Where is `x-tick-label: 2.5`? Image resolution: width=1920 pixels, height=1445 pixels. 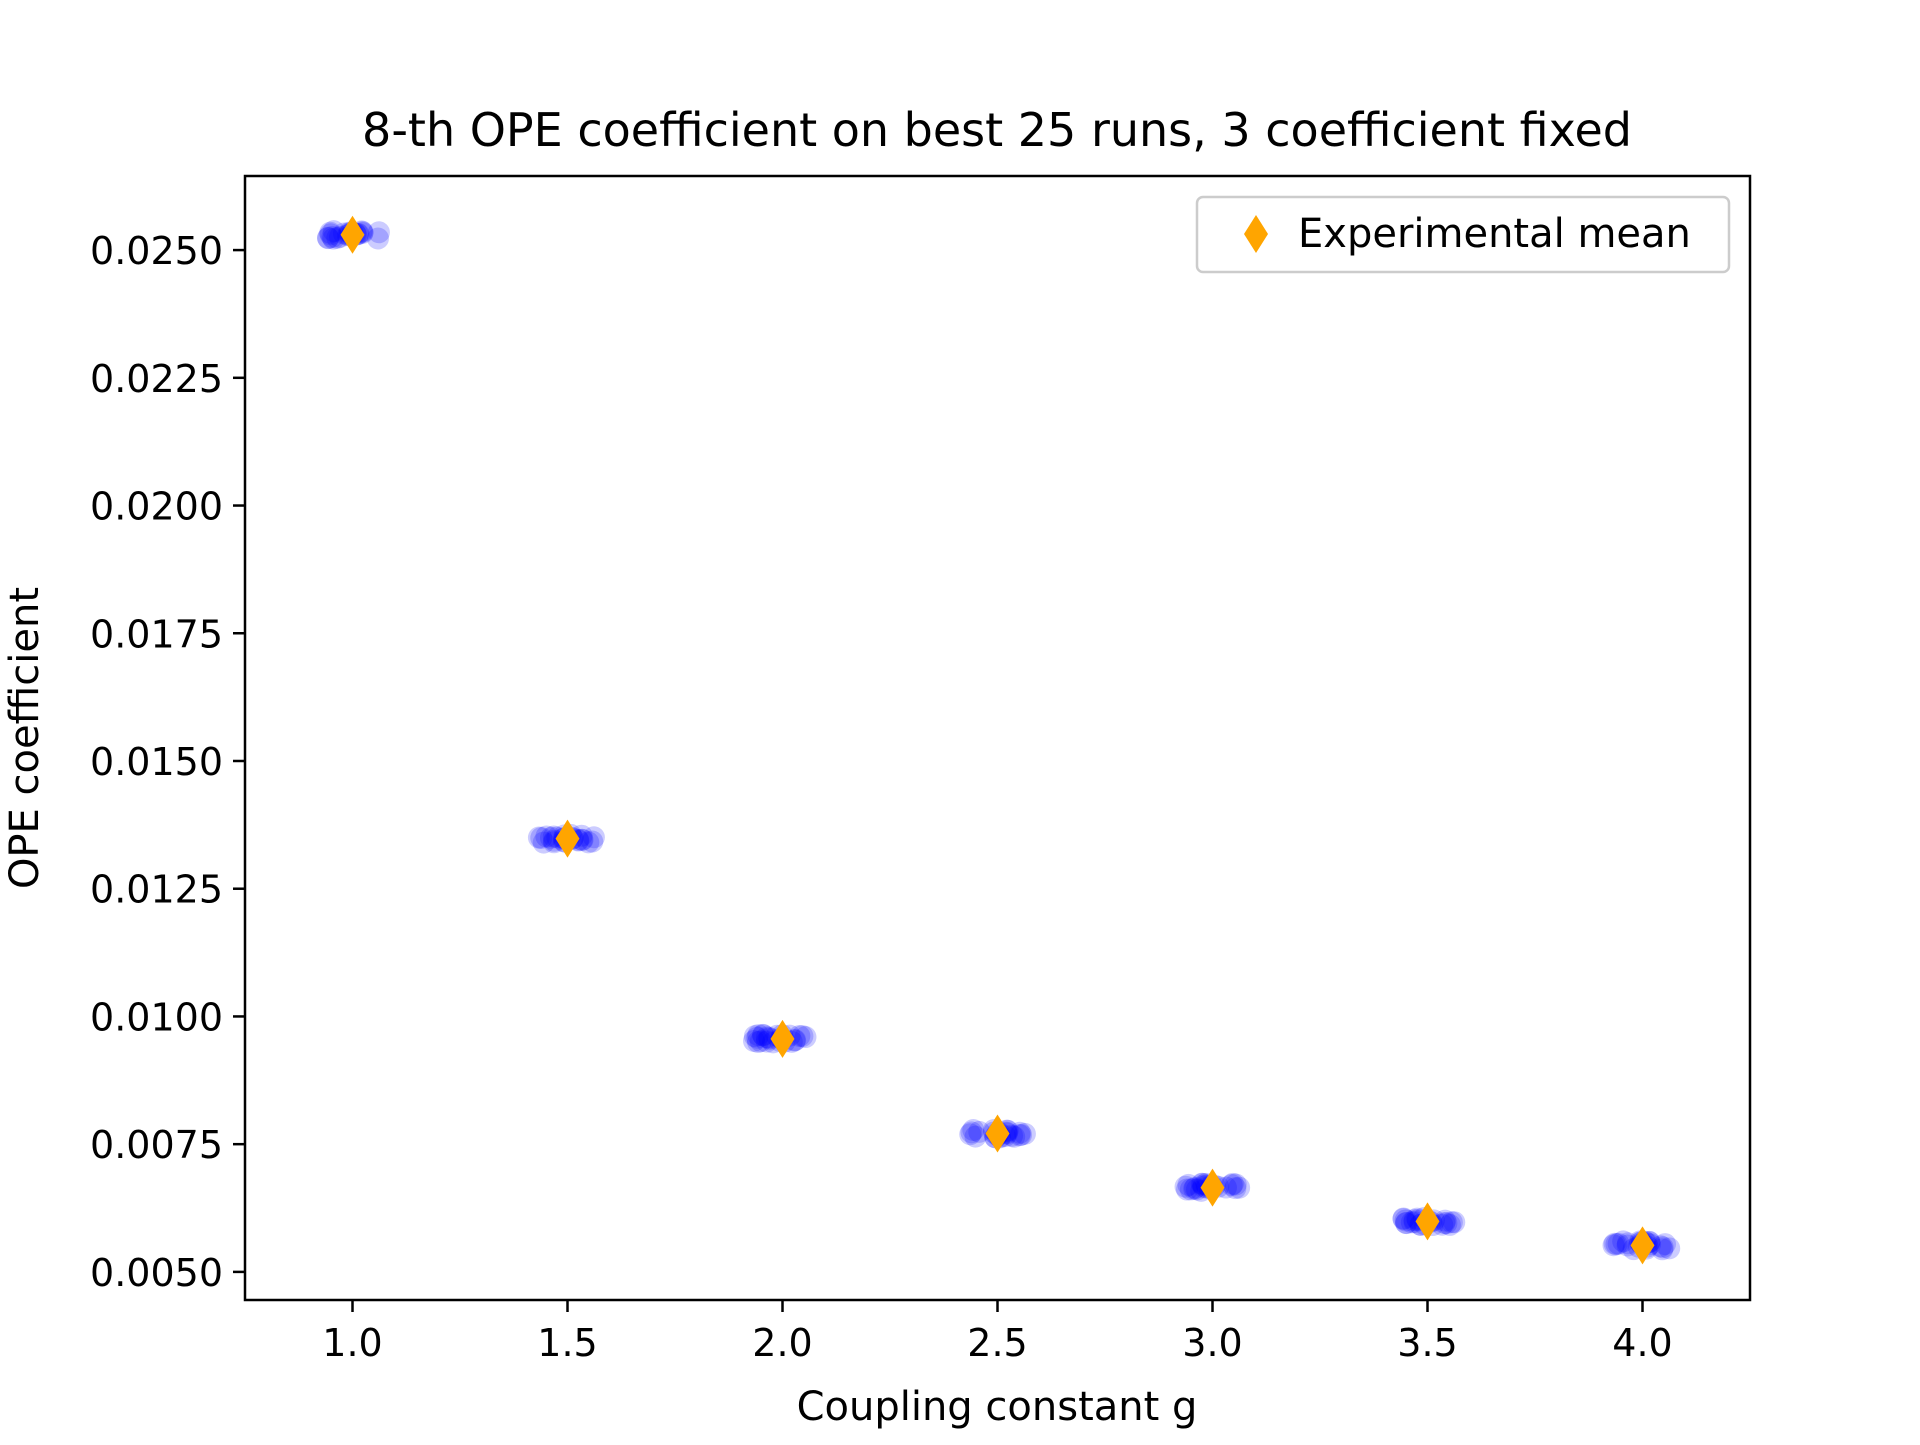
x-tick-label: 2.5 is located at coordinates (997, 1343).